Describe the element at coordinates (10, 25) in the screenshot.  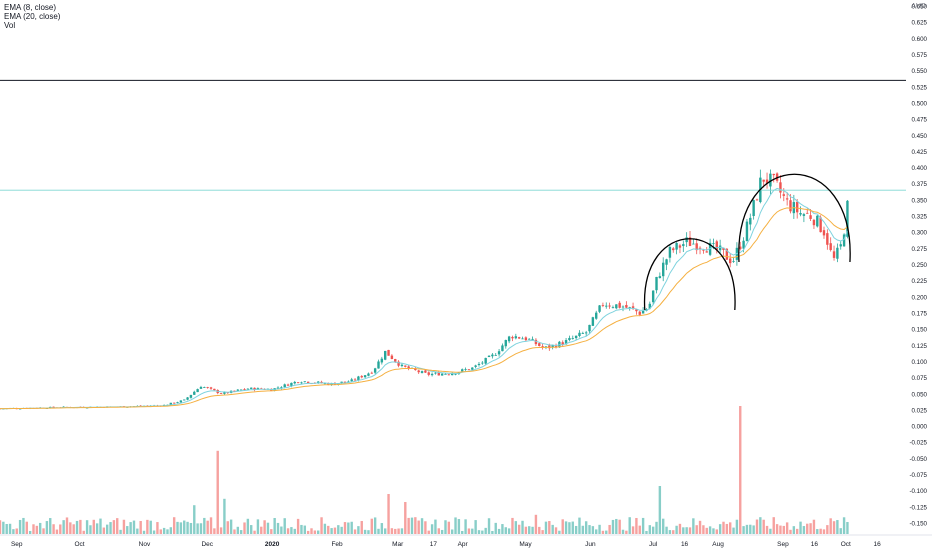
I see `legend-volume: Vol` at that location.